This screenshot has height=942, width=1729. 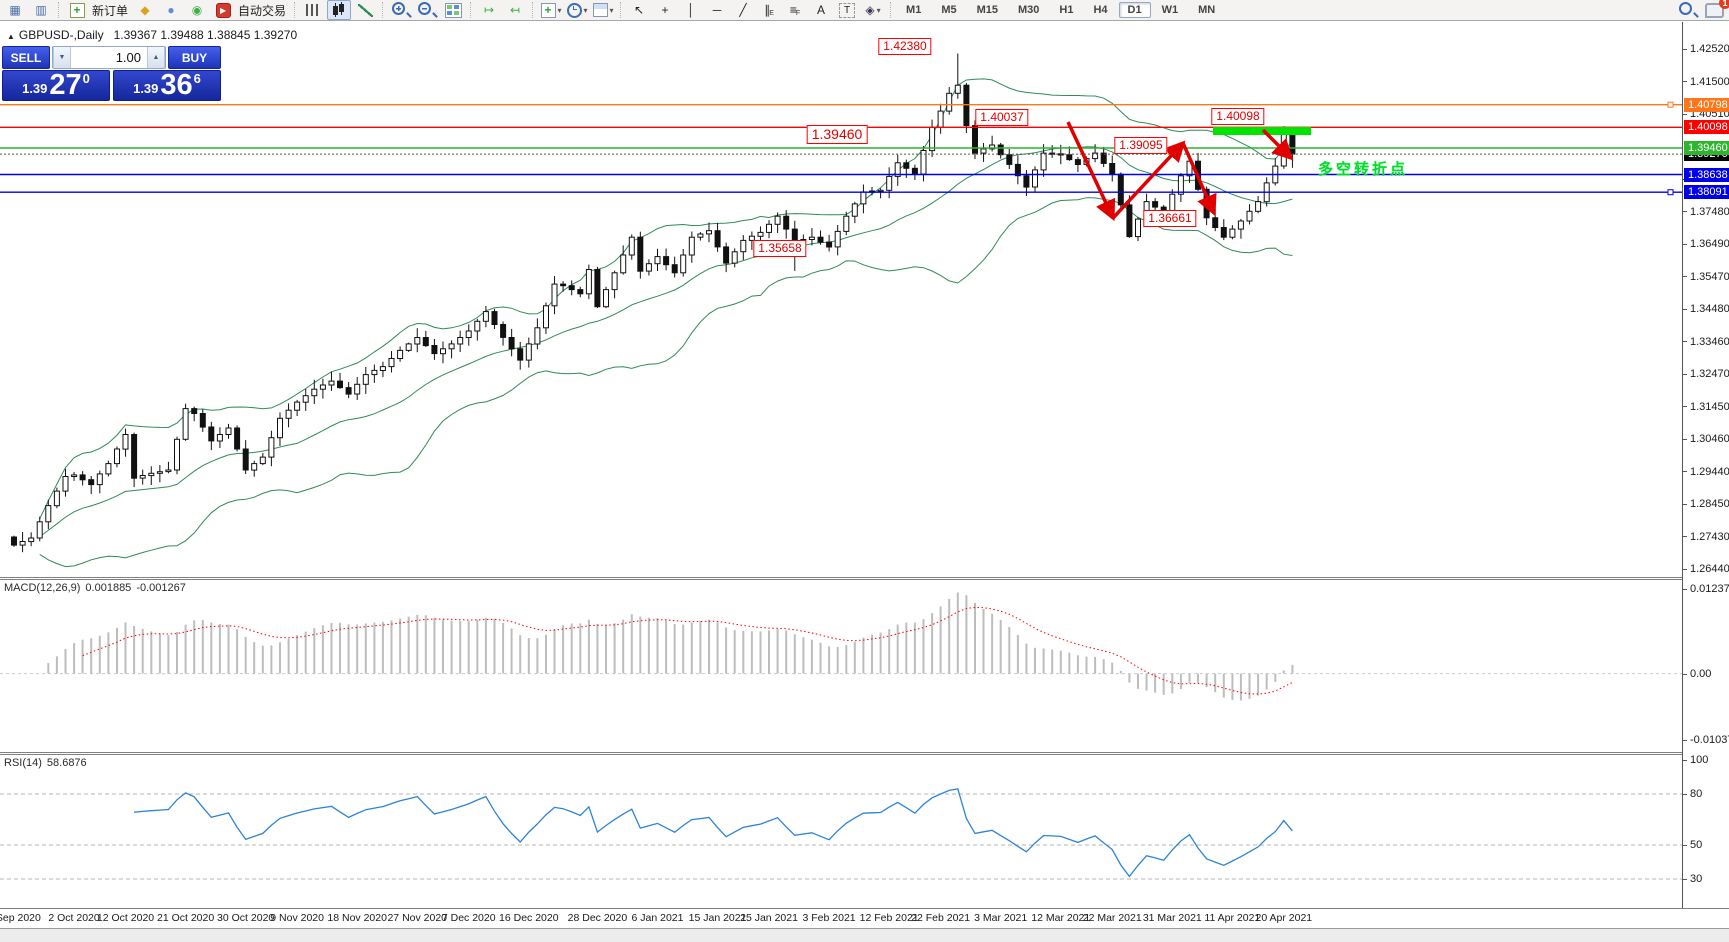 What do you see at coordinates (339, 10) in the screenshot?
I see `candlestick-chart-icon` at bounding box center [339, 10].